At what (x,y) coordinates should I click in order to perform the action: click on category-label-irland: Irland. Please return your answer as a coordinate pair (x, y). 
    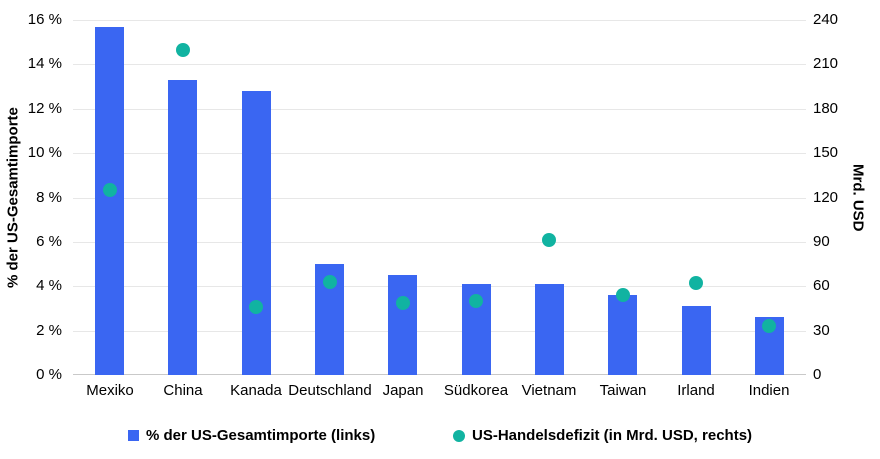
    Looking at the image, I should click on (696, 390).